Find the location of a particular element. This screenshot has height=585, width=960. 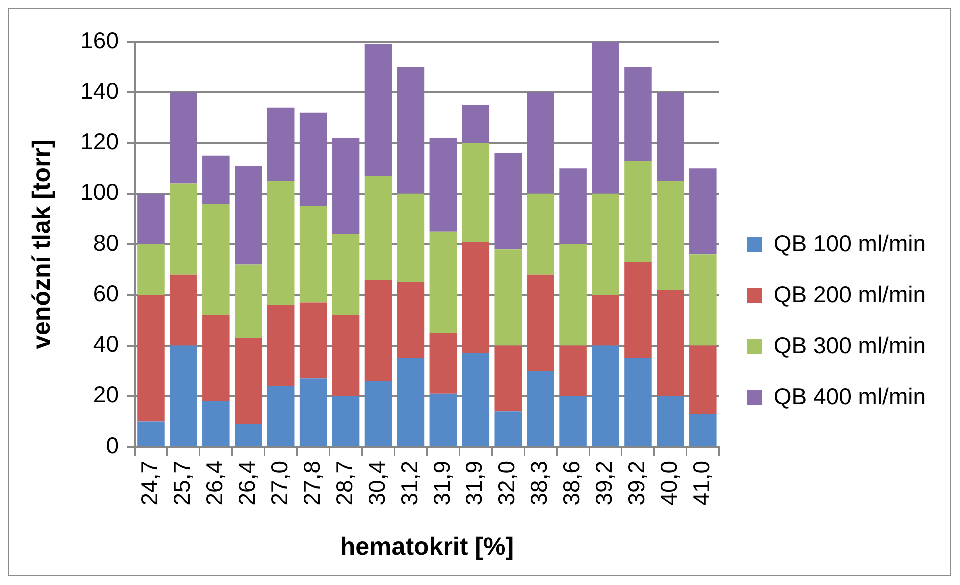

y-tick-label: 100 is located at coordinates (99, 192).